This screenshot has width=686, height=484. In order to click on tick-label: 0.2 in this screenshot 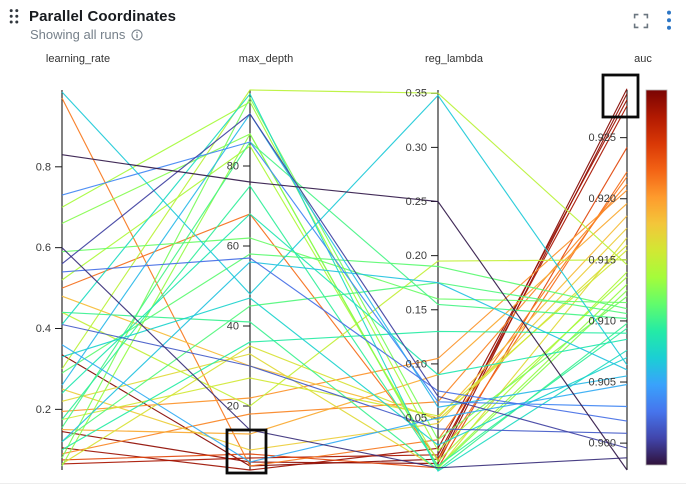, I will do `click(43, 410)`.